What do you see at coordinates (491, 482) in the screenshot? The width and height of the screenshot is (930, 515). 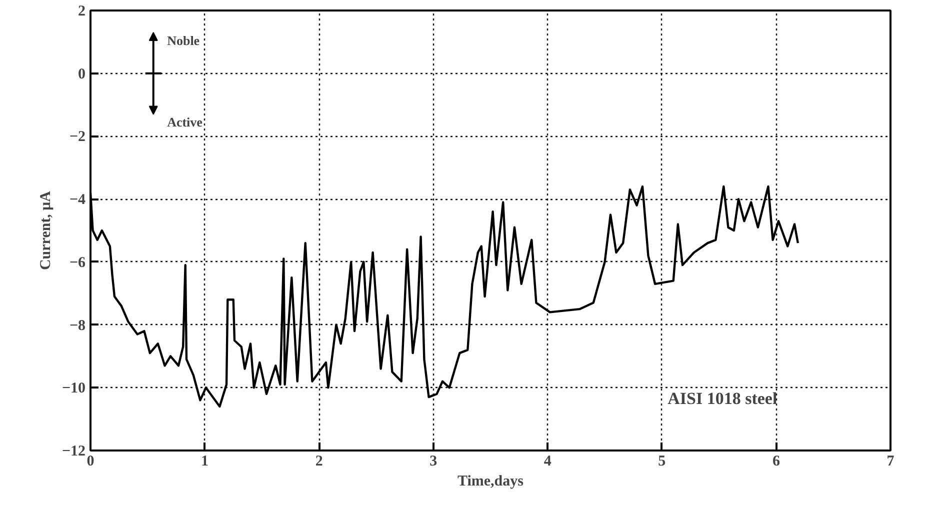 I see `x-axis-title: Time,days` at bounding box center [491, 482].